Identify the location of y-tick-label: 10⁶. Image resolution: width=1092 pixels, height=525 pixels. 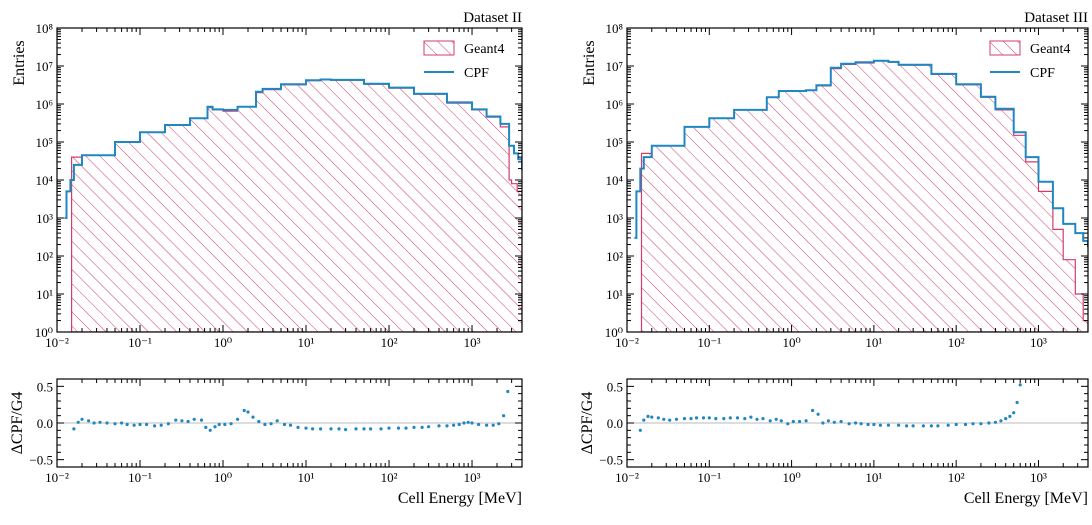
(614, 104).